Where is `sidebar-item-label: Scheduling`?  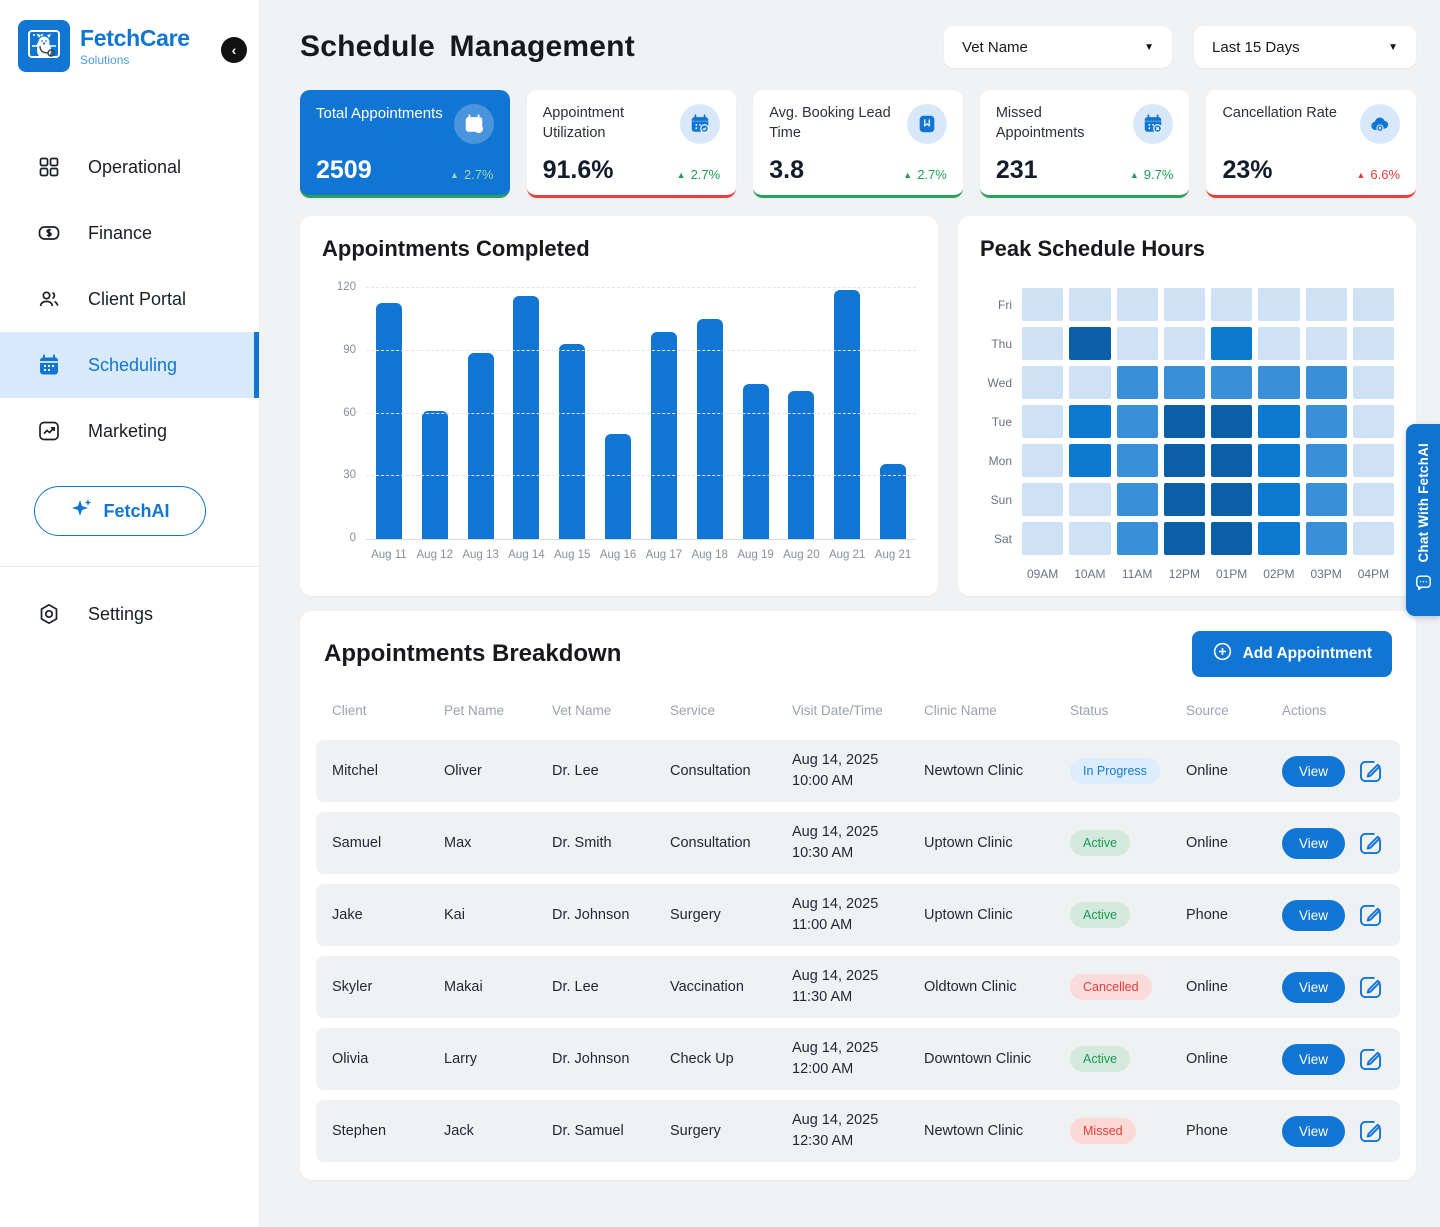 sidebar-item-label: Scheduling is located at coordinates (133, 364).